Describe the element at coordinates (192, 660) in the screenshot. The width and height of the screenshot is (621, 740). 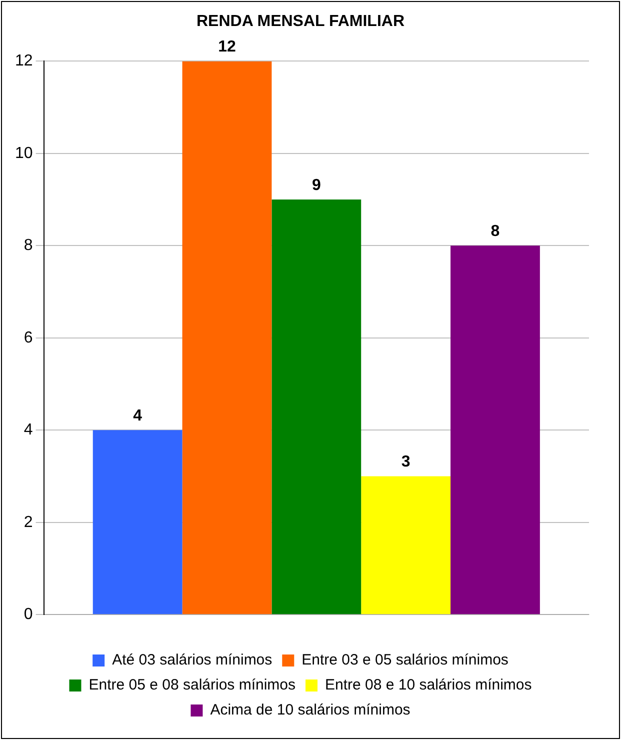
I see `legend-label: Até 03 salários mínimos` at that location.